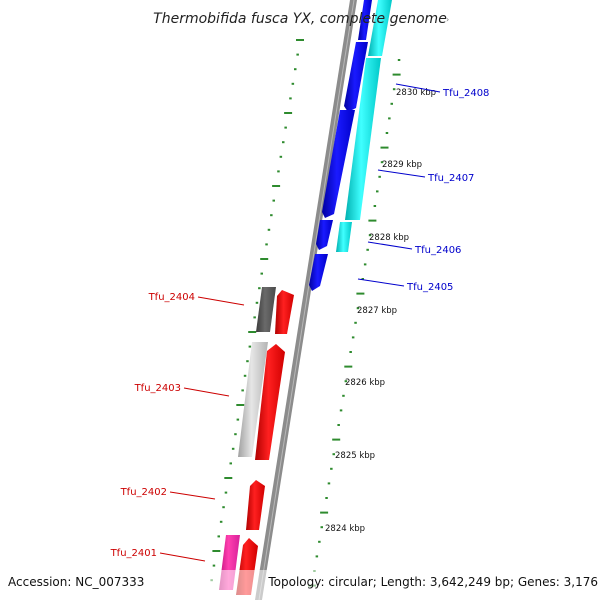  I want to click on gene-label-tfu-2404: Tfu_2404, so click(171, 297).